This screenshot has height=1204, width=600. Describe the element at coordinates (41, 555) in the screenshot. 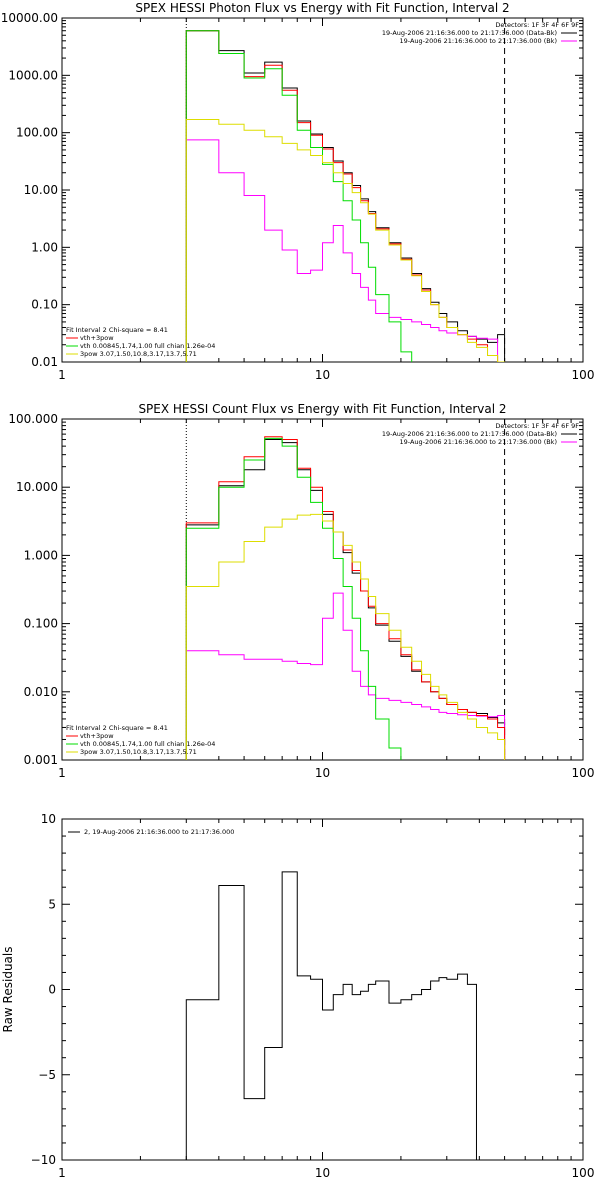

I see `y-tick-label: 1.000` at that location.